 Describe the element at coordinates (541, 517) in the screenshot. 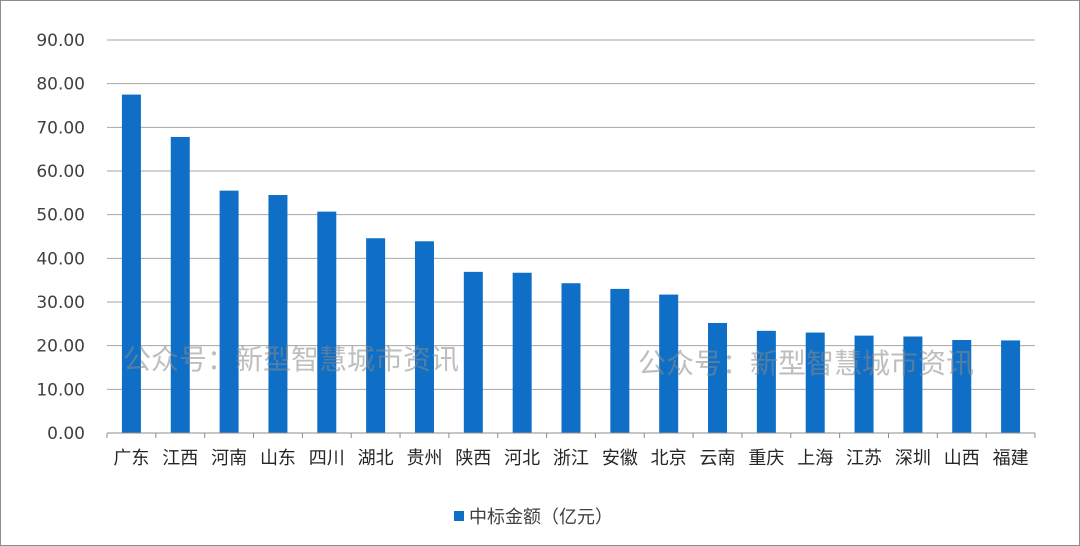

I see `legend-label: 中标金额（亿元）` at that location.